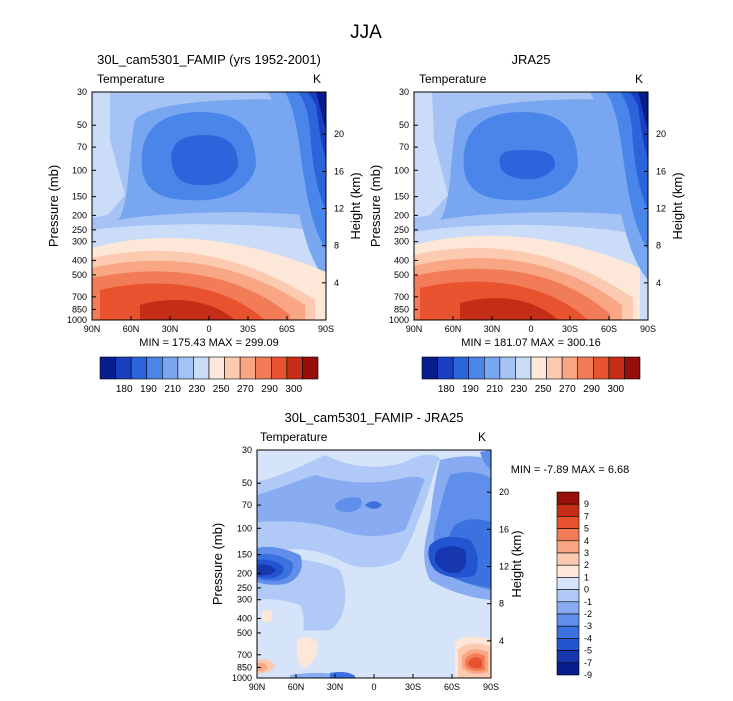 The height and width of the screenshot is (701, 733). I want to click on panel-title: 30L_cam5301_FAMIP - JRA25, so click(374, 417).